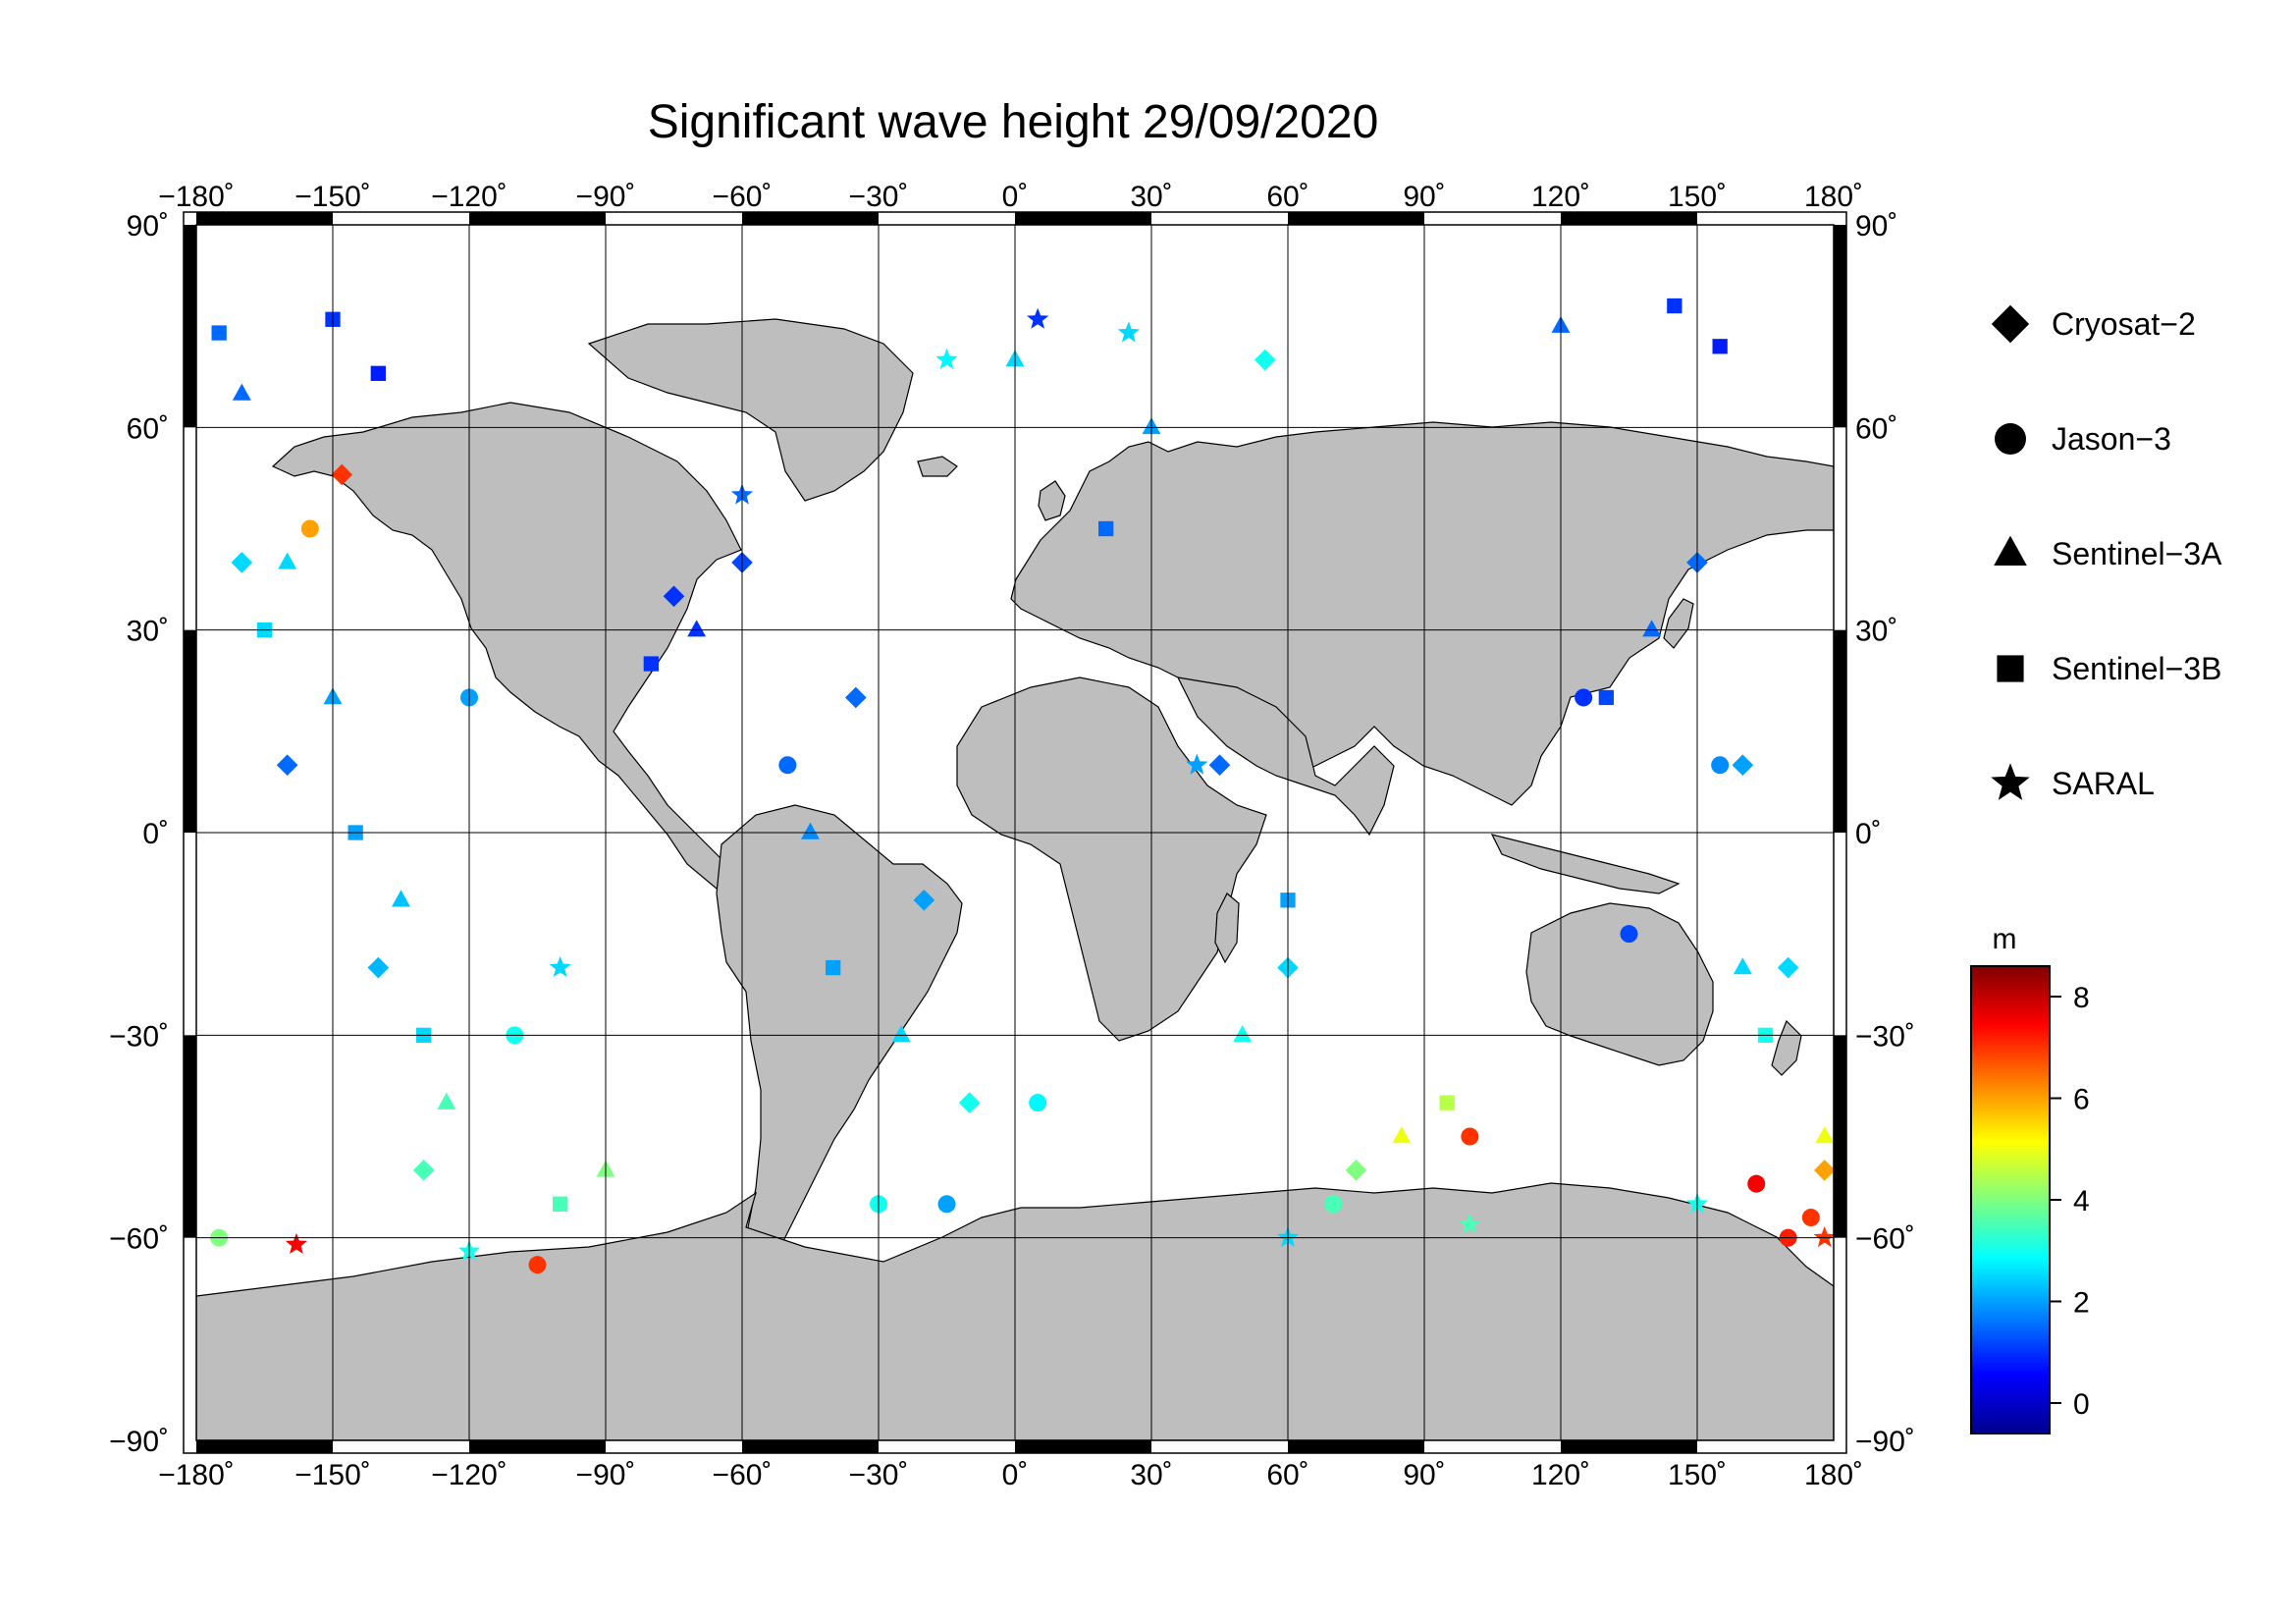 The width and height of the screenshot is (2296, 1623). Describe the element at coordinates (750, 410) in the screenshot. I see `greenland-landmass` at that location.